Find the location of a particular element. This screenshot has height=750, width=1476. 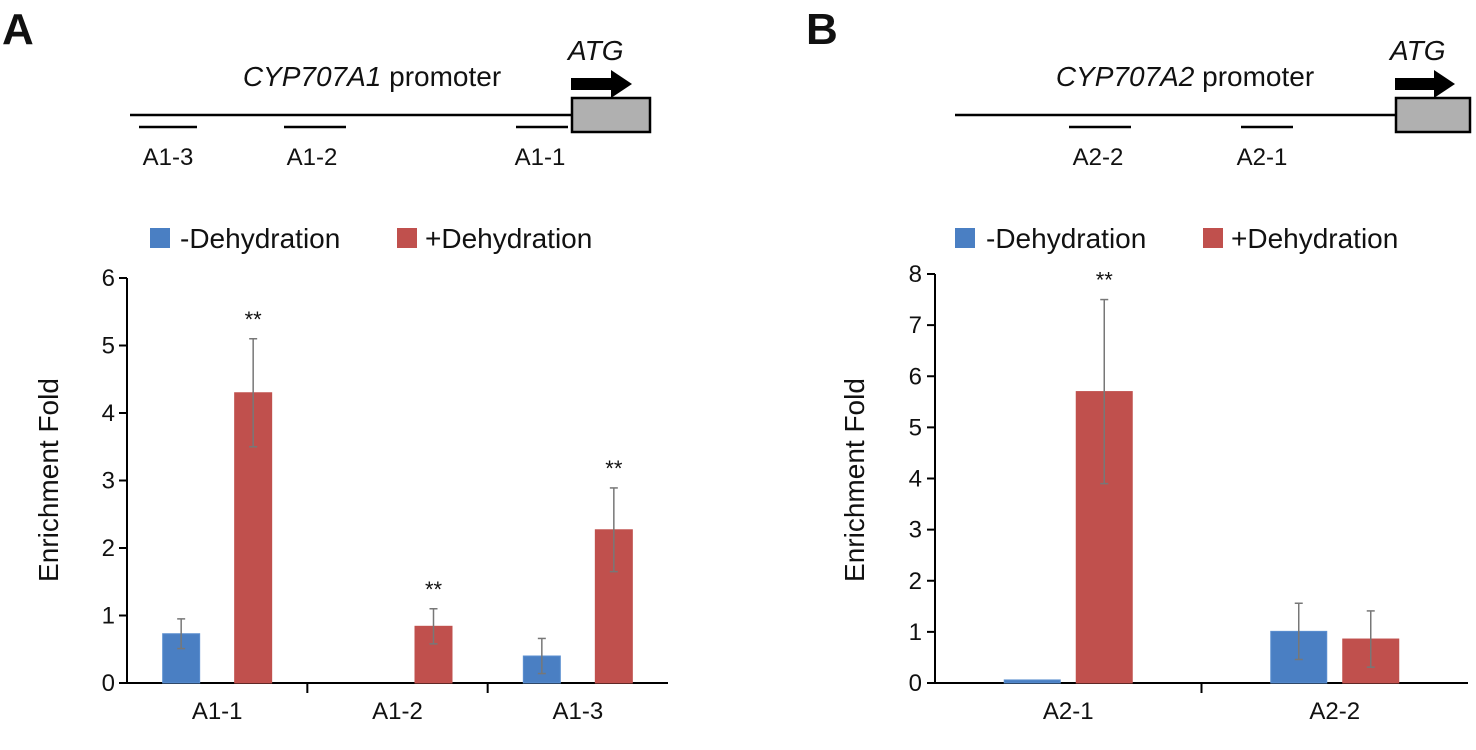

significance-marker-a1-3: ** is located at coordinates (614, 468).